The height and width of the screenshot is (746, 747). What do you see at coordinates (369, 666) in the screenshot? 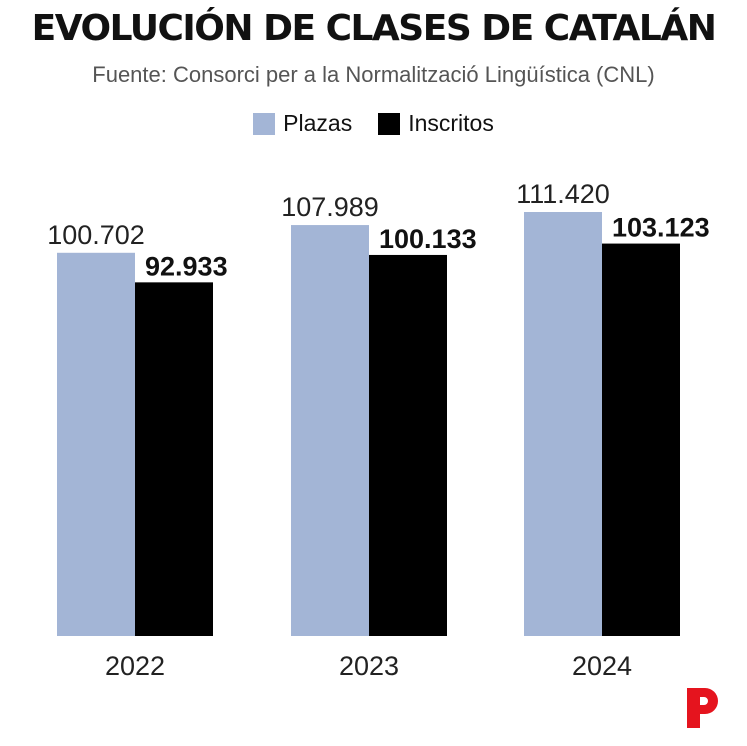
I see `x-tick-label-2023: 2023` at bounding box center [369, 666].